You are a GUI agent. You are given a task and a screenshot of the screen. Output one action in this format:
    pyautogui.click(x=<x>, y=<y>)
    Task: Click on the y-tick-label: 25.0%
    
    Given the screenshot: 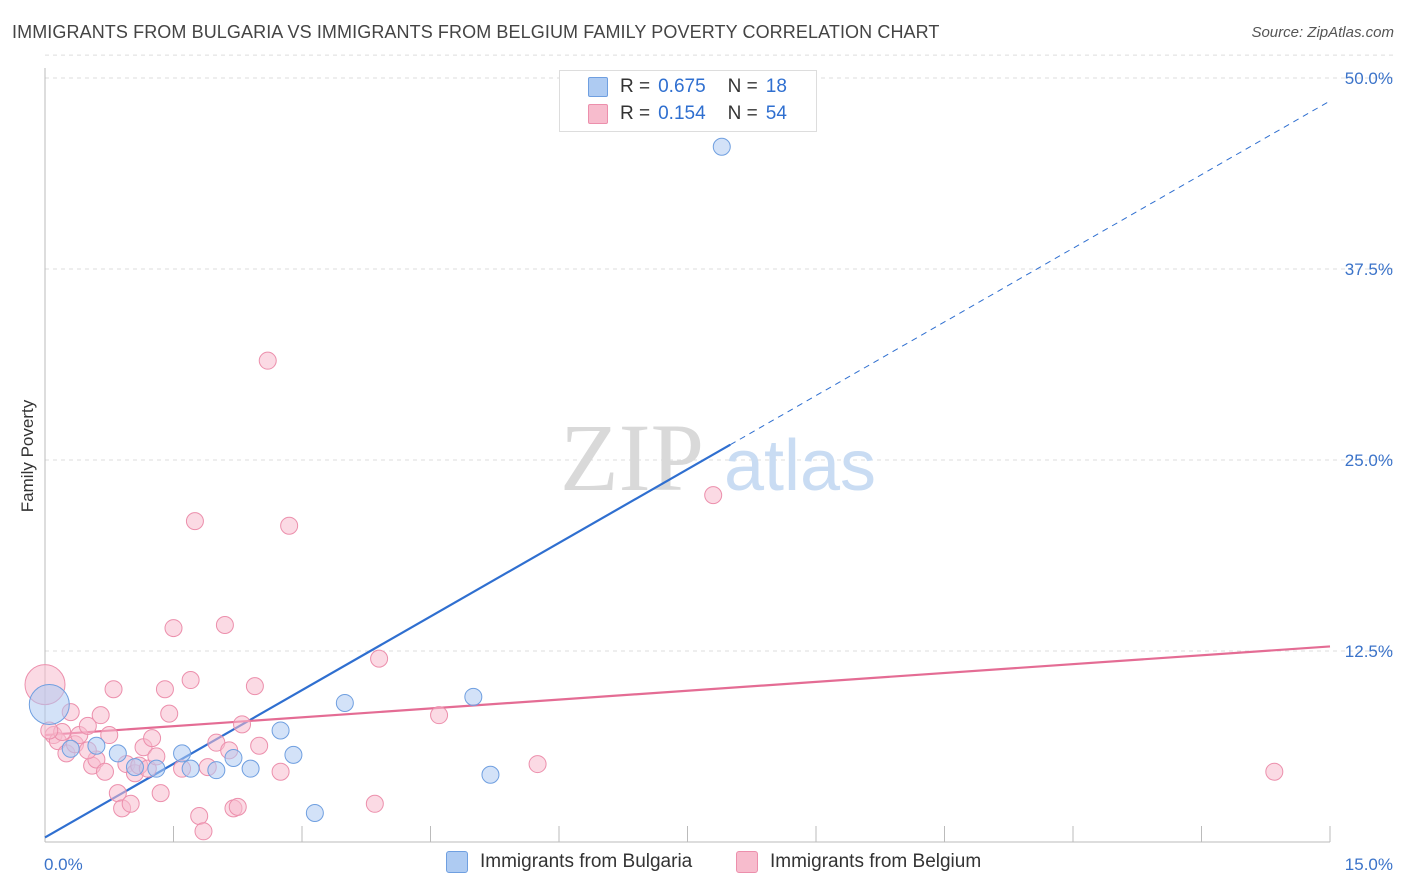 What is the action you would take?
    pyautogui.click(x=1369, y=460)
    